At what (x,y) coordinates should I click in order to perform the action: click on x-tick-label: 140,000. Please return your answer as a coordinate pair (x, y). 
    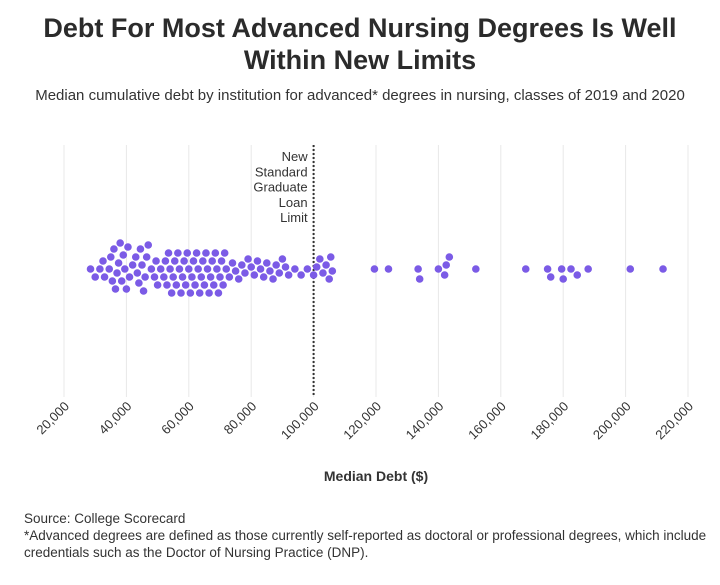
    Looking at the image, I should click on (425, 421).